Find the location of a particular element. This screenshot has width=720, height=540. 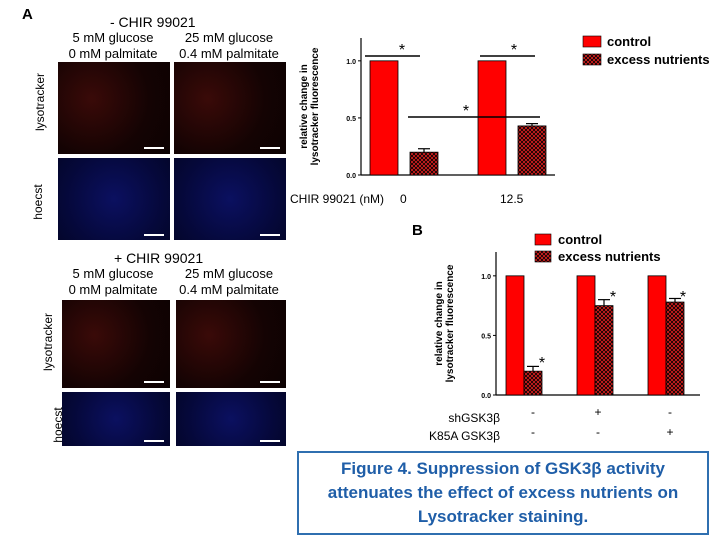

row-label-k85a-gsk3b: K85A GSK3β is located at coordinates (464, 436).